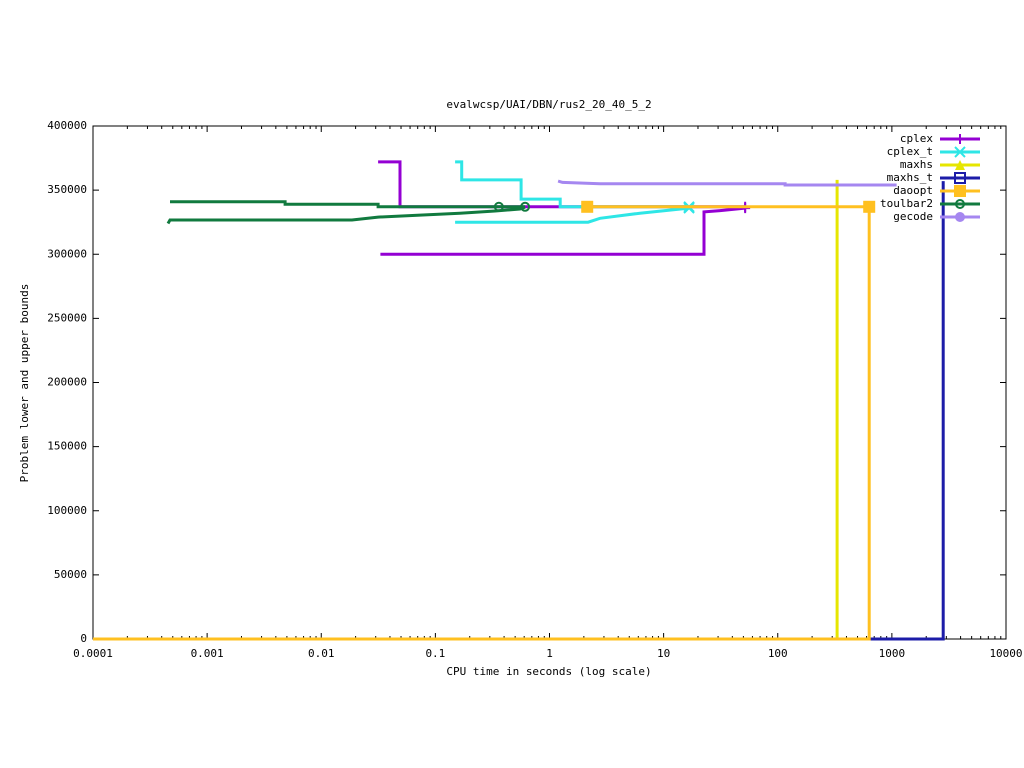  What do you see at coordinates (321, 653) in the screenshot?
I see `x-tick-label: 0.01` at bounding box center [321, 653].